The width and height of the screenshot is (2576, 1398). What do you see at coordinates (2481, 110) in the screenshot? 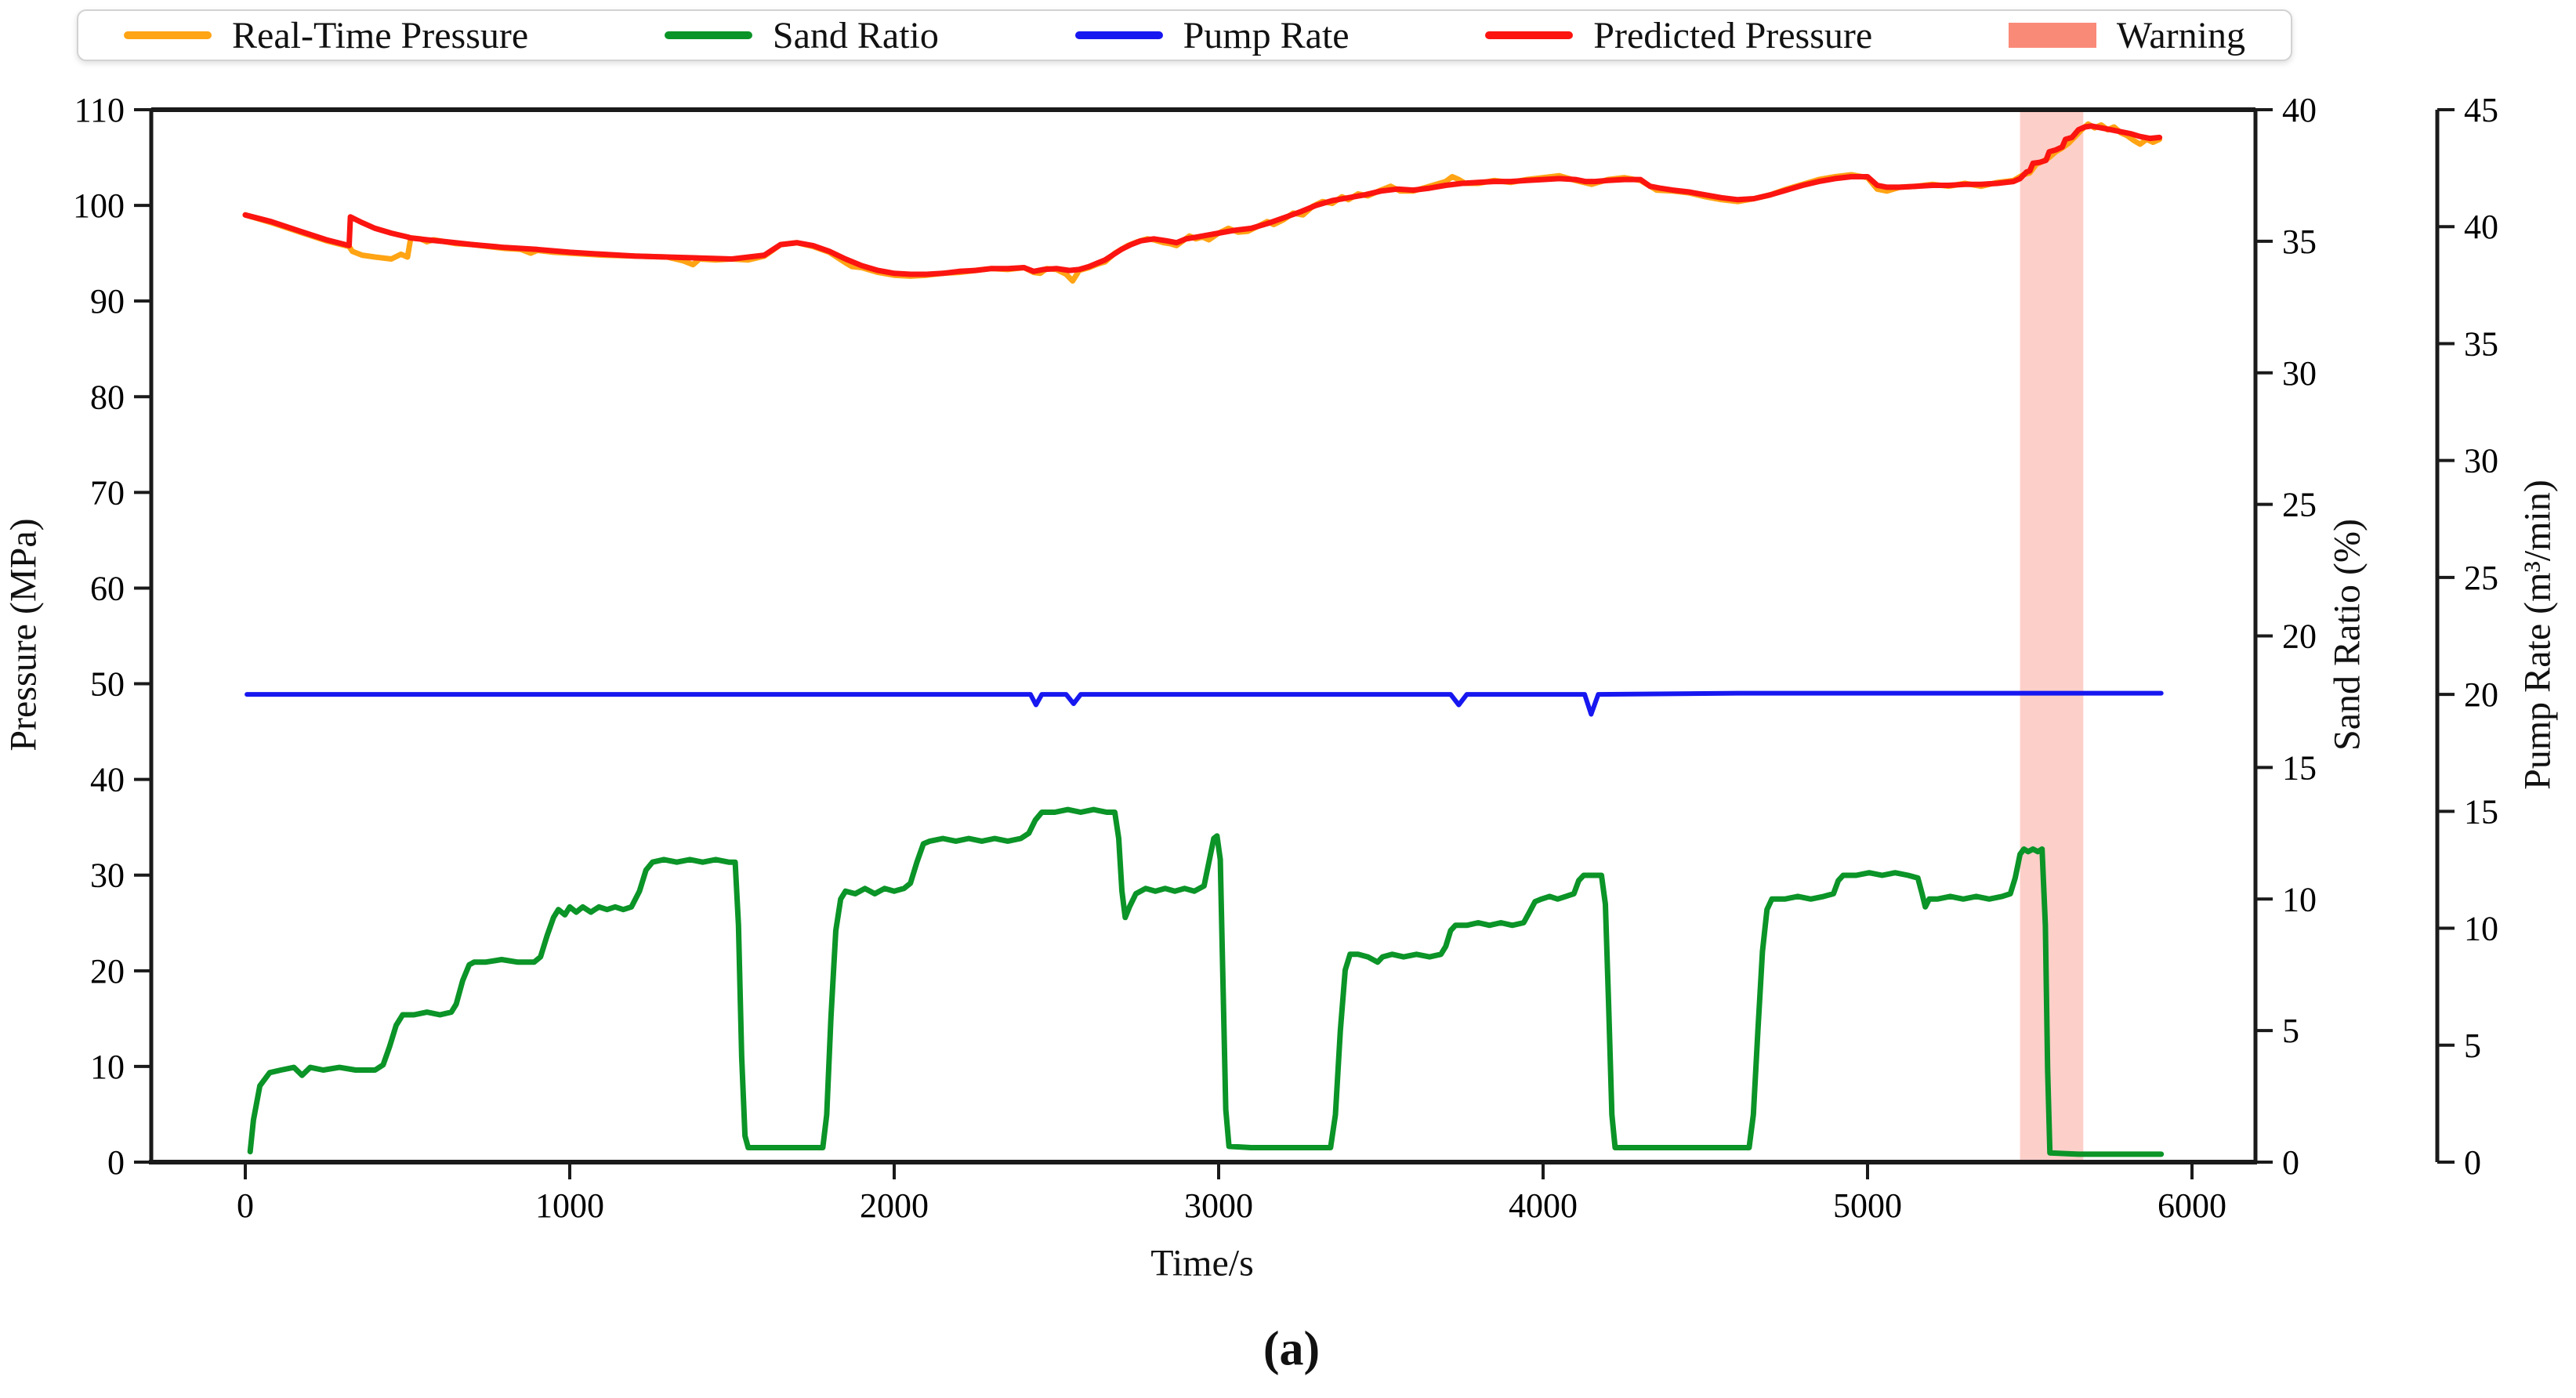
I see `tick-label: 45` at bounding box center [2481, 110].